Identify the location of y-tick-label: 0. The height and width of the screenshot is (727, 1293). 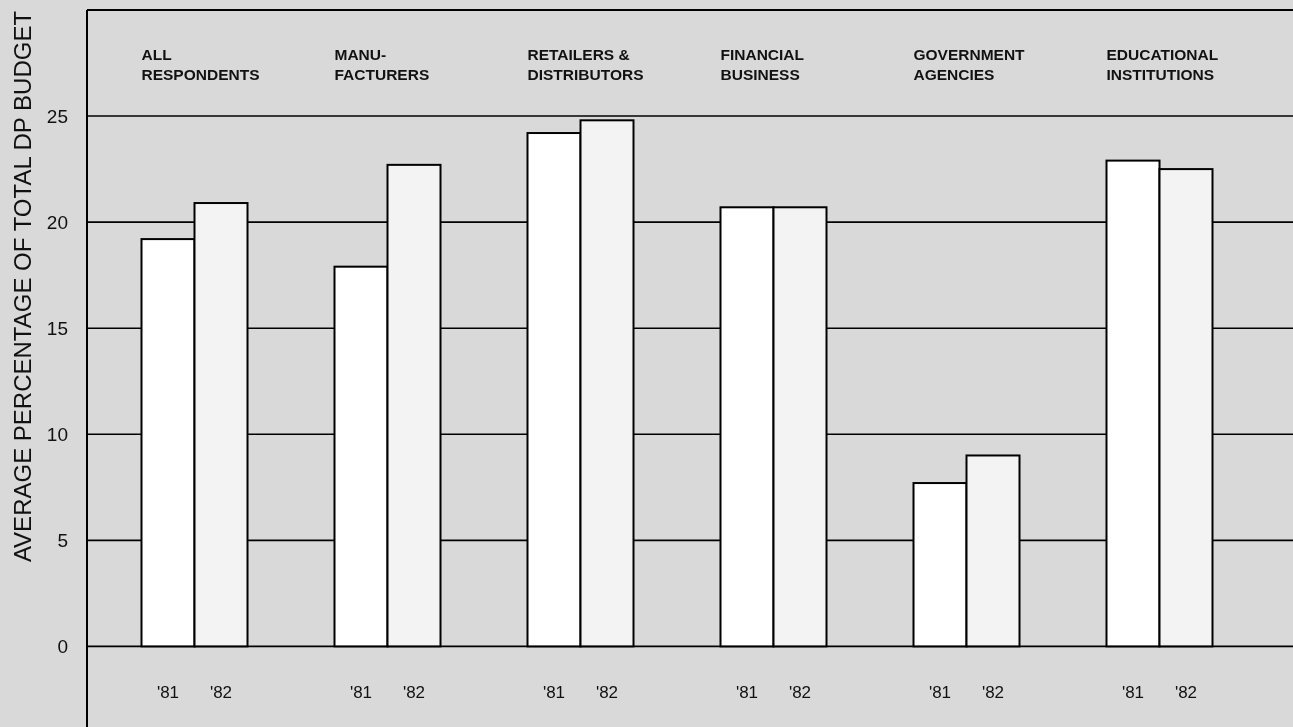
(62, 647).